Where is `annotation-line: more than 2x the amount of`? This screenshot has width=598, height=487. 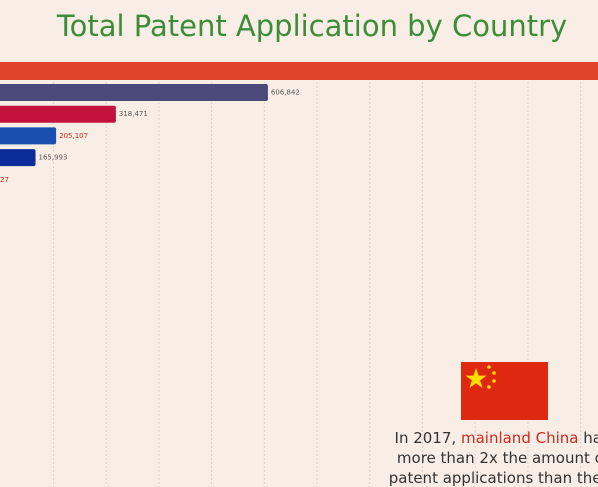
annotation-line: more than 2x the amount of is located at coordinates (497, 458).